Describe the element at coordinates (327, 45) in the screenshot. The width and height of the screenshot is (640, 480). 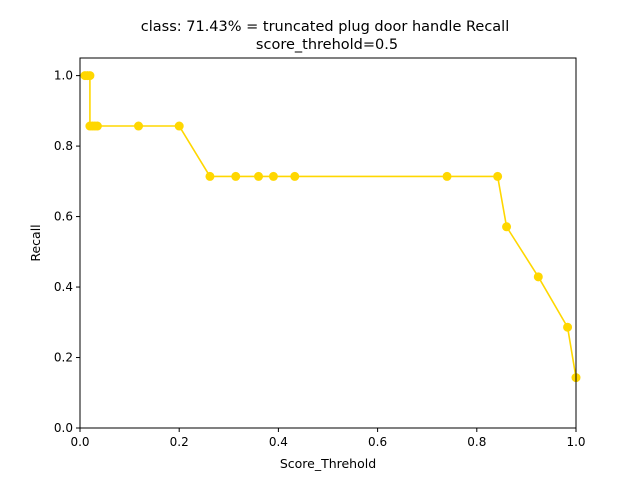
I see `chart-subtitle: score_threhold=0.5` at that location.